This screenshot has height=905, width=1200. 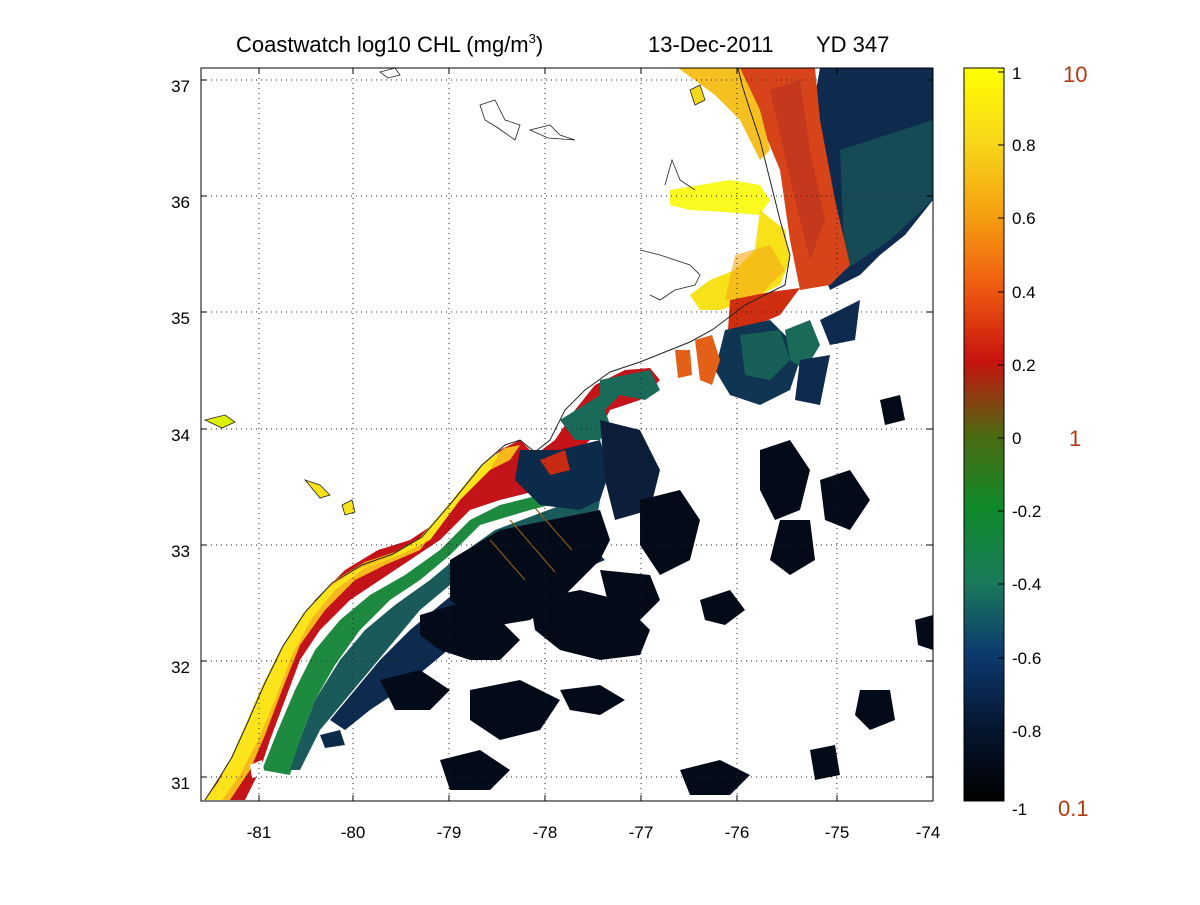 I want to click on colorbar-tick-label: 0, so click(x=1016, y=438).